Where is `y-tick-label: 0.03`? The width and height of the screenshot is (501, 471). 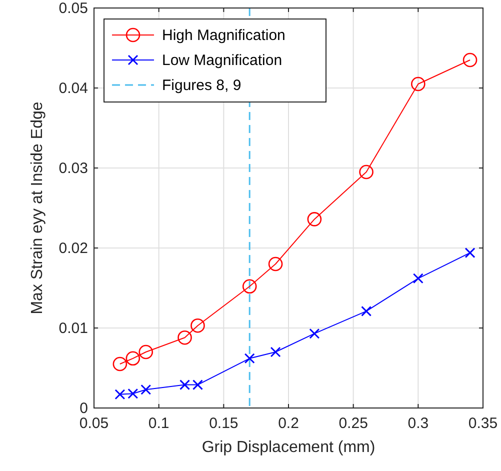 y-tick-label: 0.03 is located at coordinates (73, 168).